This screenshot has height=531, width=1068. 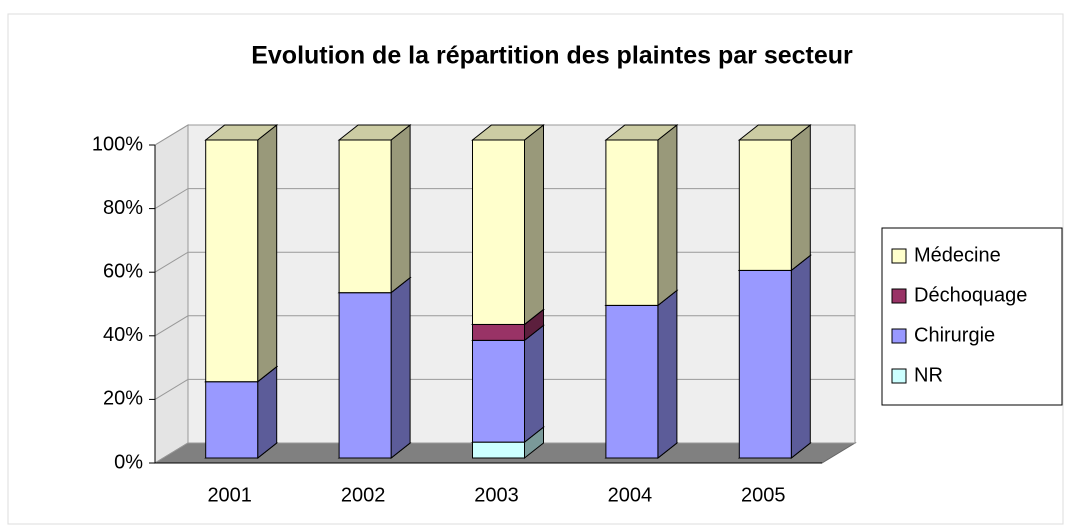 What do you see at coordinates (496, 495) in the screenshot?
I see `x-tick-label: 2003` at bounding box center [496, 495].